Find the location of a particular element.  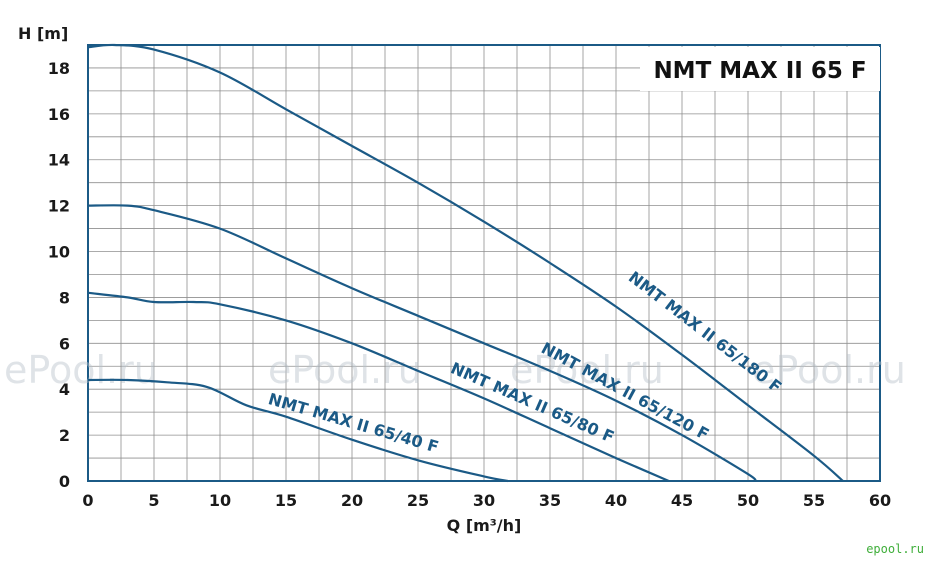

x-tick-label: 40 is located at coordinates (616, 500).